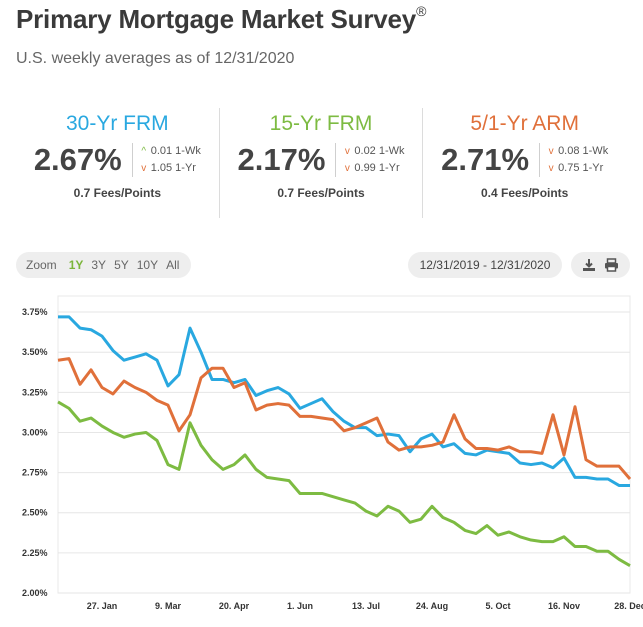 The image size is (643, 627). Describe the element at coordinates (497, 606) in the screenshot. I see `x-tick-label: 5. Oct` at that location.